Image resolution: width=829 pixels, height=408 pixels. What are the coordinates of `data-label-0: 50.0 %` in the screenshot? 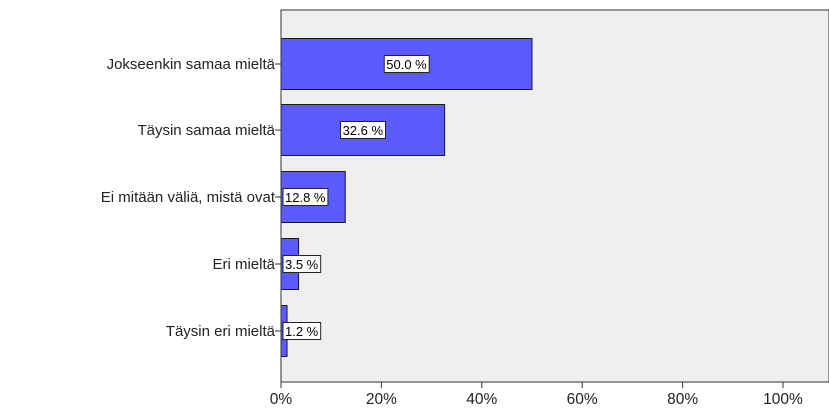 It's located at (406, 64).